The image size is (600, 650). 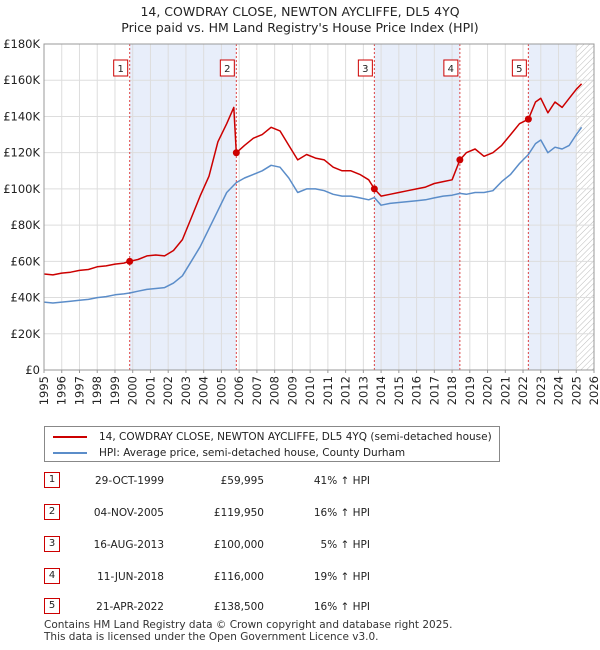 What do you see at coordinates (576, 390) in the screenshot?
I see `x-tick-label: 2025` at bounding box center [576, 390].